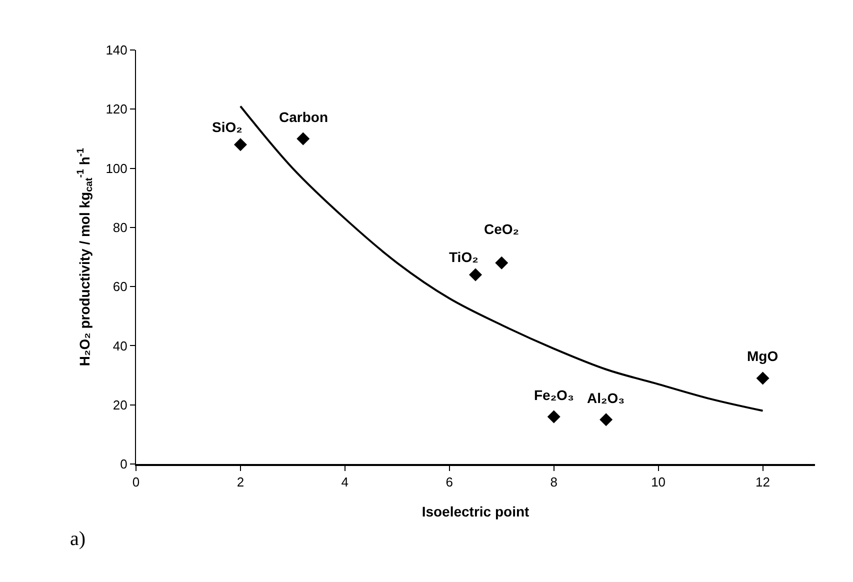  What do you see at coordinates (554, 482) in the screenshot?
I see `x-tick-label: 8` at bounding box center [554, 482].